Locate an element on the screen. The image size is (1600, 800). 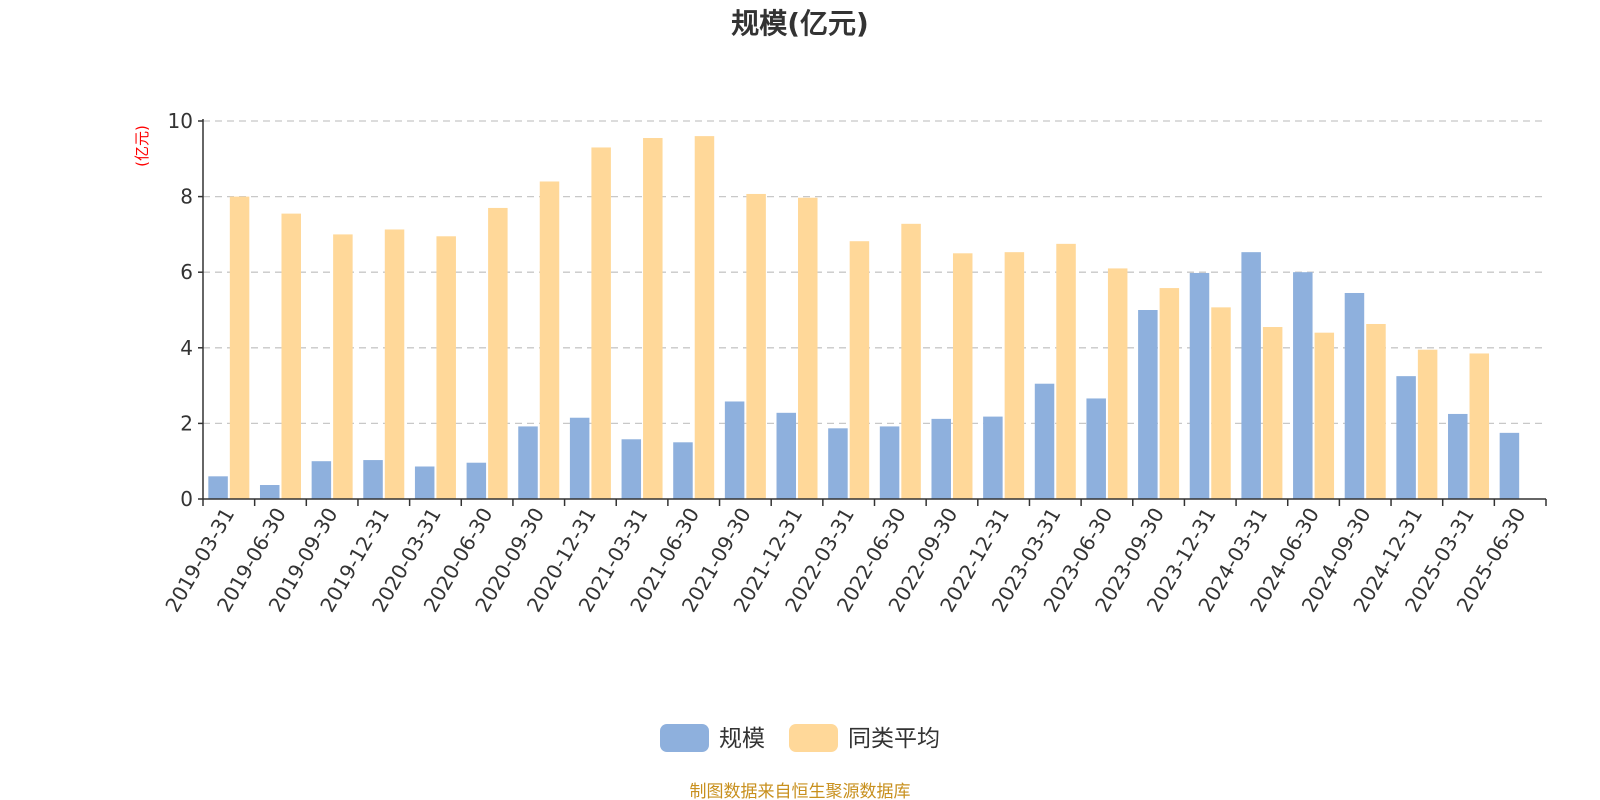
source-note: 制图数据来自恒生聚源数据库 is located at coordinates (800, 791).